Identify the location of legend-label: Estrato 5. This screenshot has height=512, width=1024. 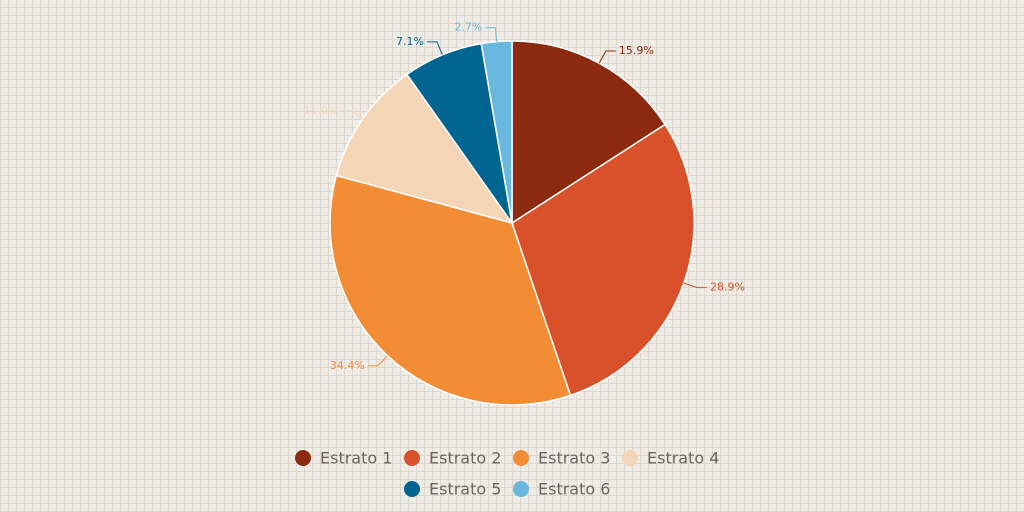
(465, 489).